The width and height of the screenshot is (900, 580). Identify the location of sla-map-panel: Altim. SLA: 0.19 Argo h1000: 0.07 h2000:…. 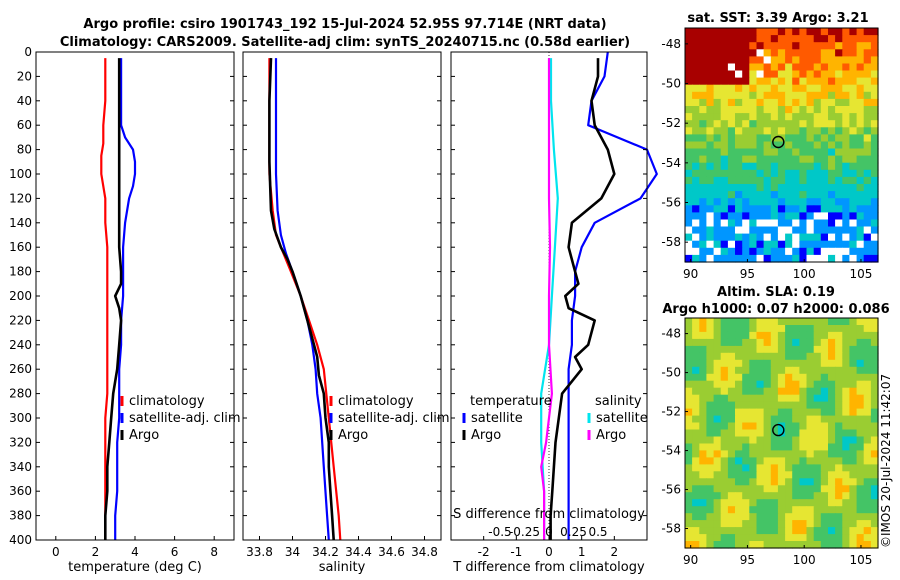
(775, 426).